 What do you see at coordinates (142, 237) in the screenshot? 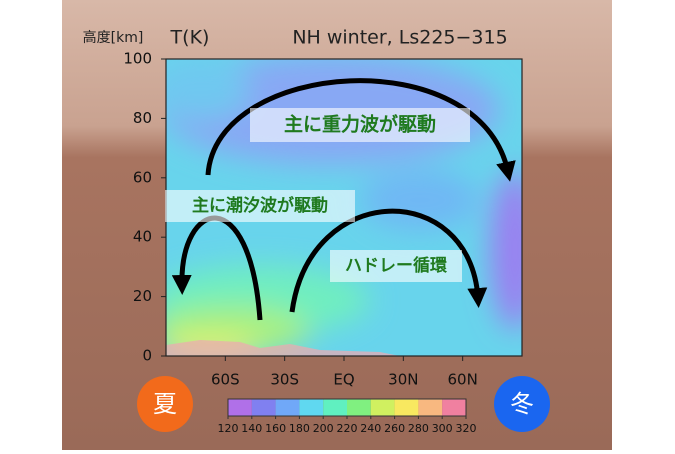
I see `y-tick-label: 40` at bounding box center [142, 237].